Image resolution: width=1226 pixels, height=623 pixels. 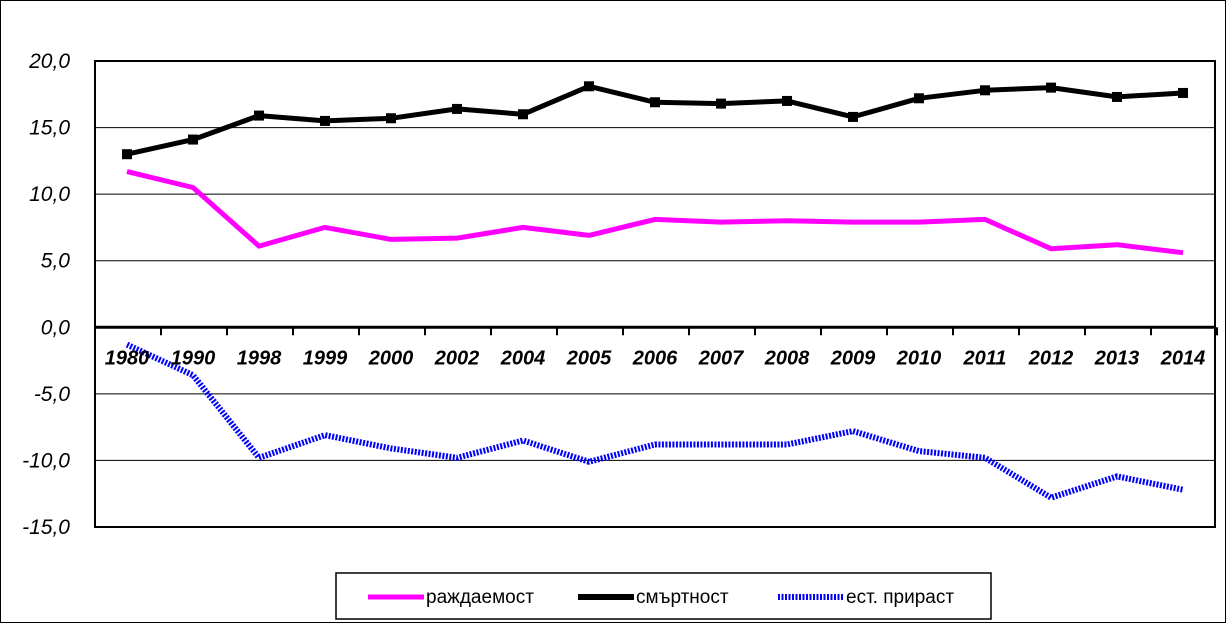 I want to click on legend-item-growth: ест. прираст, so click(x=866, y=597).